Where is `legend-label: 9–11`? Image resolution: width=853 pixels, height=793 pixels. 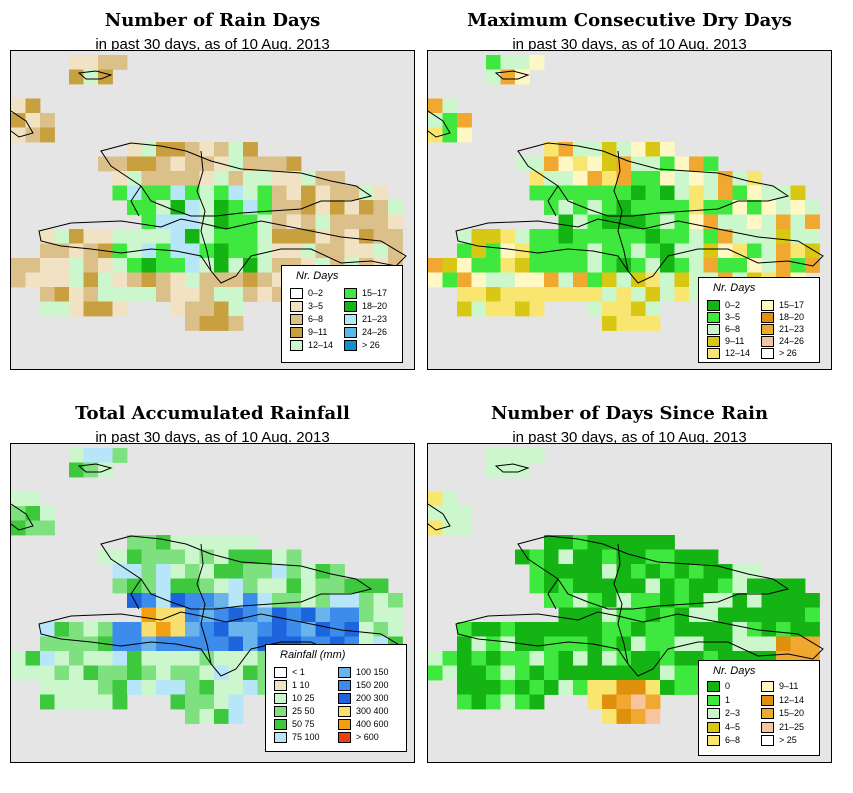 legend-label: 9–11 is located at coordinates (789, 686).